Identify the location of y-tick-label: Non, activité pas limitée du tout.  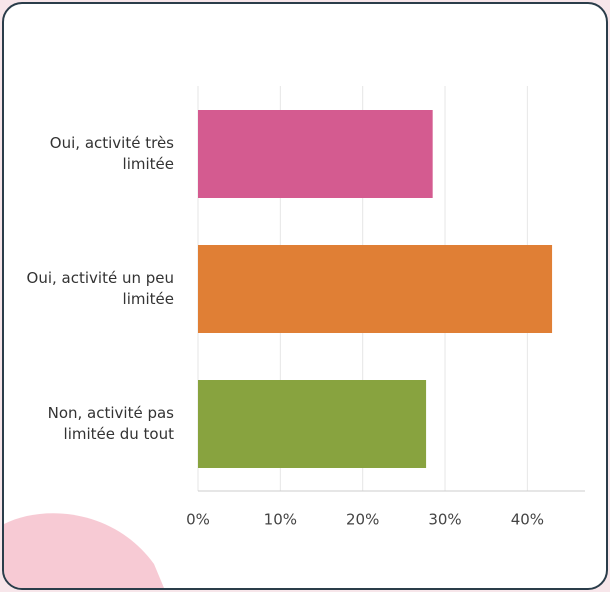
(110, 423).